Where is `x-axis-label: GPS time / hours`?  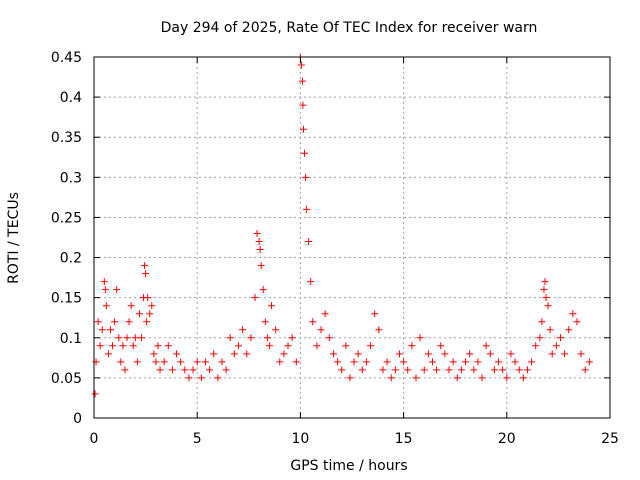 x-axis-label: GPS time / hours is located at coordinates (348, 466).